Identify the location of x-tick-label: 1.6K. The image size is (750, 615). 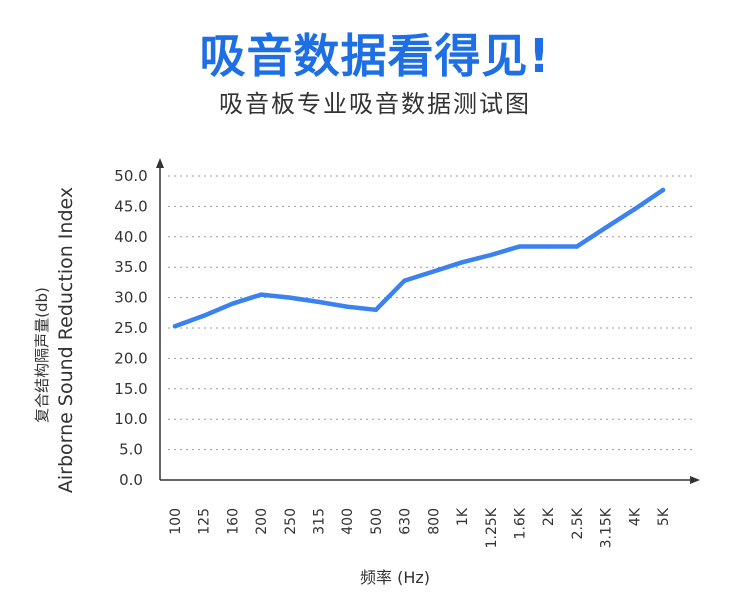
(520, 523).